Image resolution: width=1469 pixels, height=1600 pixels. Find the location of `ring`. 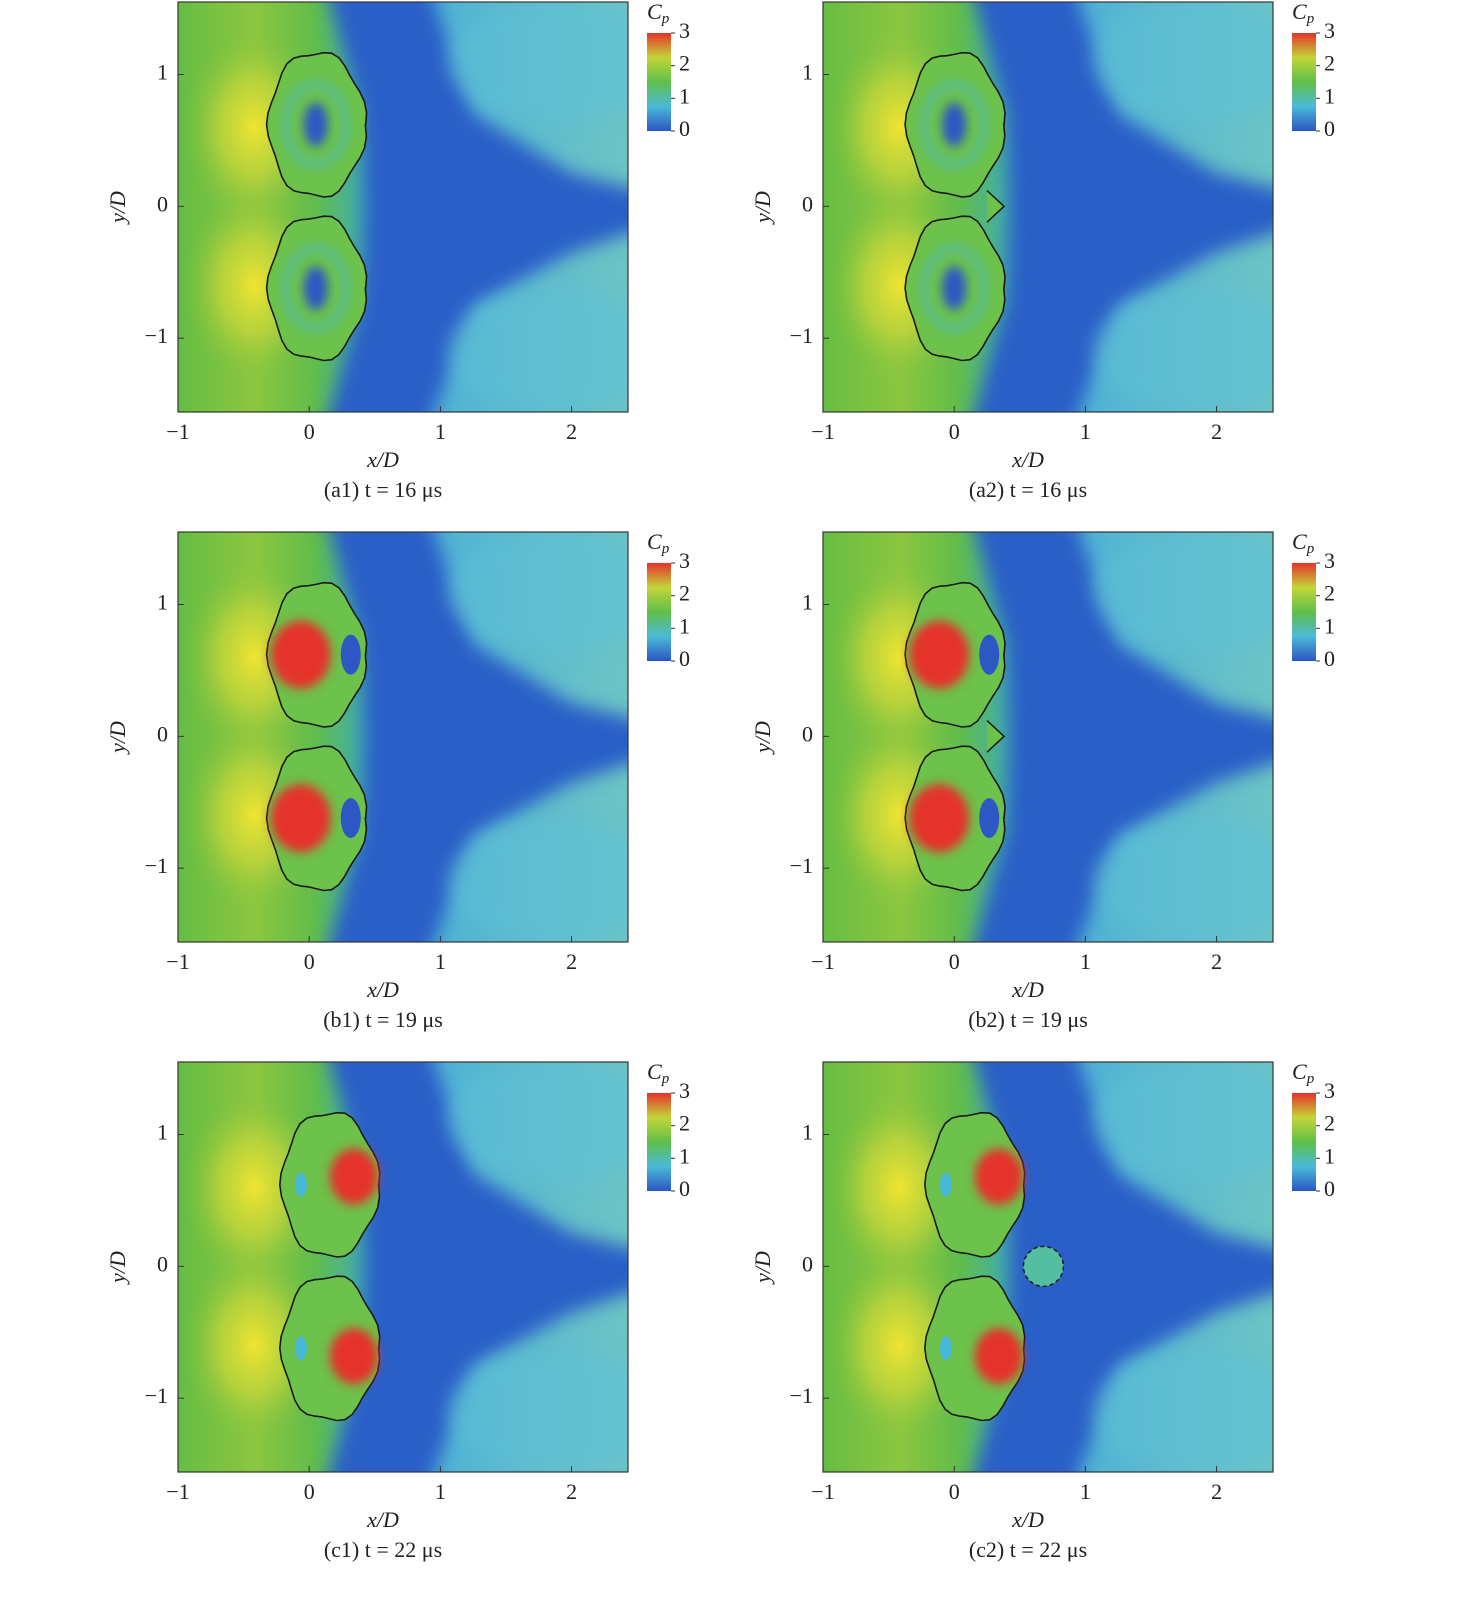

ring is located at coordinates (315, 124).